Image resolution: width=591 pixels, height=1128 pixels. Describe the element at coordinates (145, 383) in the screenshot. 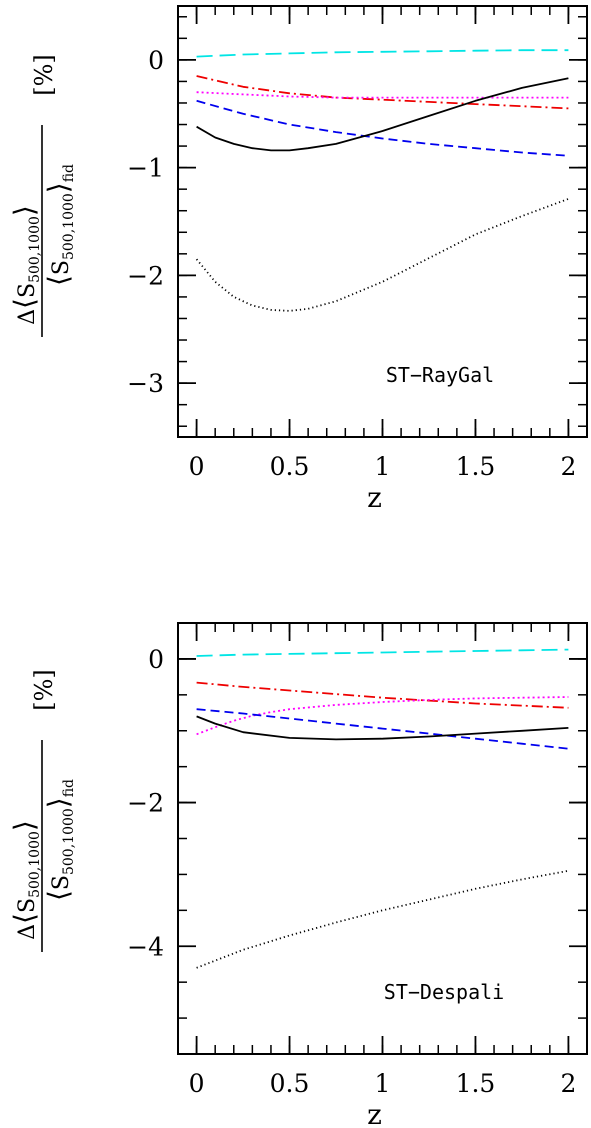

I see `y-tick-label: −3` at that location.